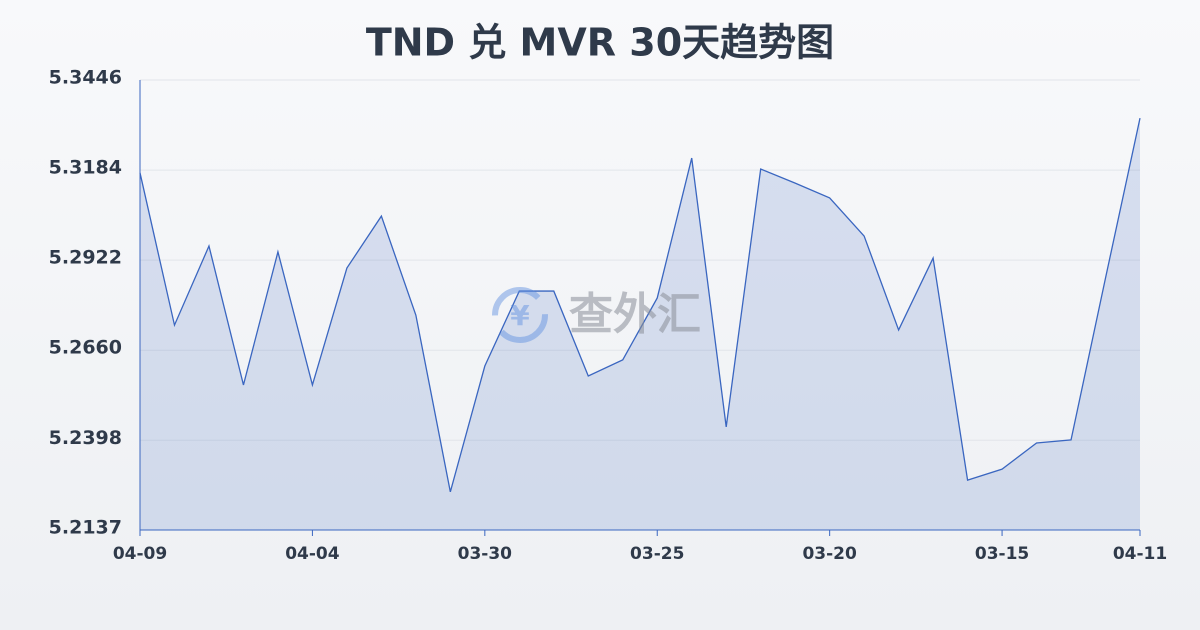  I want to click on x-tick-label: 03-25, so click(657, 554).